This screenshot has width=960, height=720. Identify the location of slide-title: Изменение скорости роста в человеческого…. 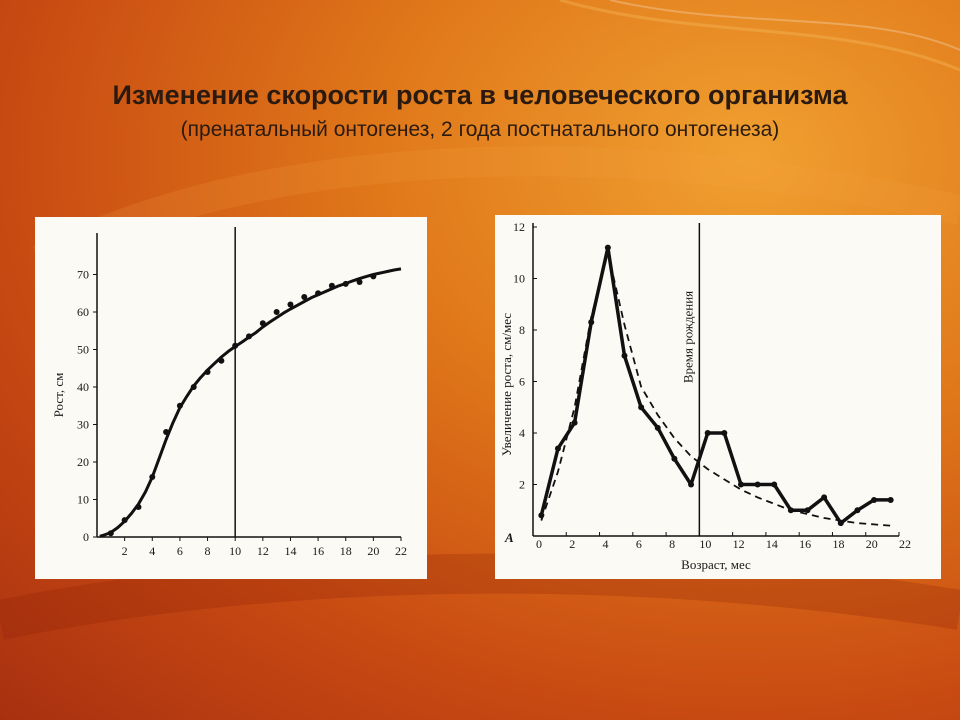
(480, 95).